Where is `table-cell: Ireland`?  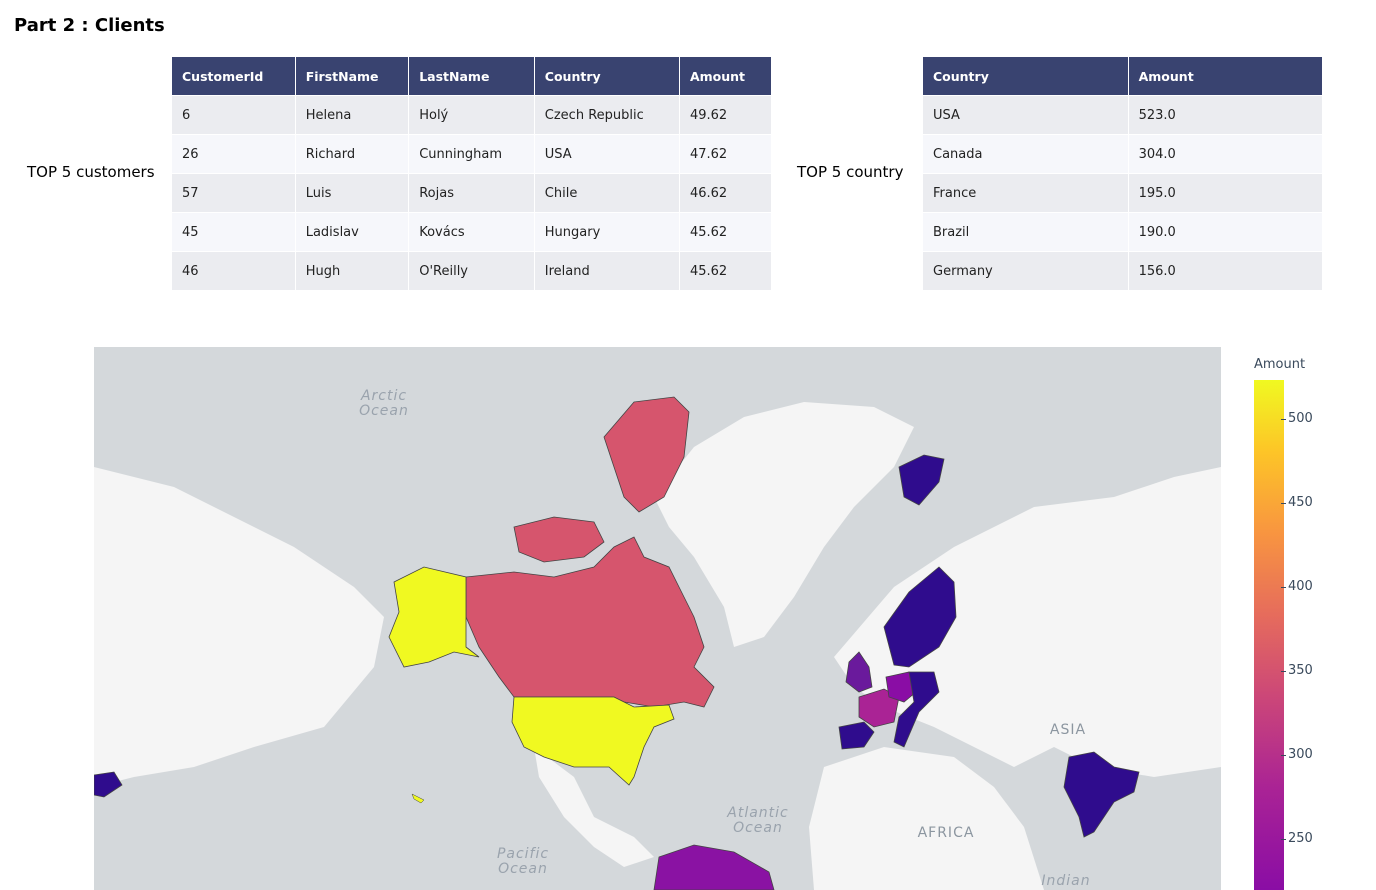 table-cell: Ireland is located at coordinates (607, 270).